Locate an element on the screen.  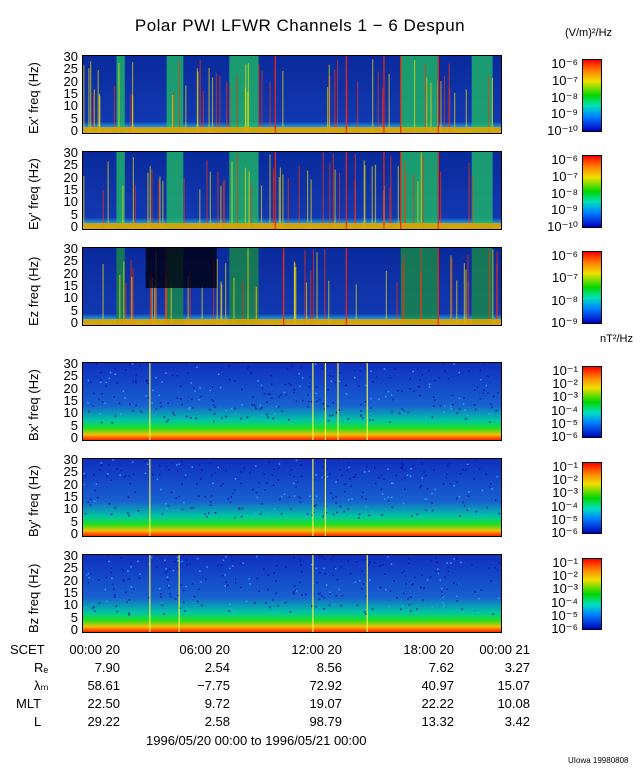
colorbar-tick-label: 10⁻² is located at coordinates (565, 384).